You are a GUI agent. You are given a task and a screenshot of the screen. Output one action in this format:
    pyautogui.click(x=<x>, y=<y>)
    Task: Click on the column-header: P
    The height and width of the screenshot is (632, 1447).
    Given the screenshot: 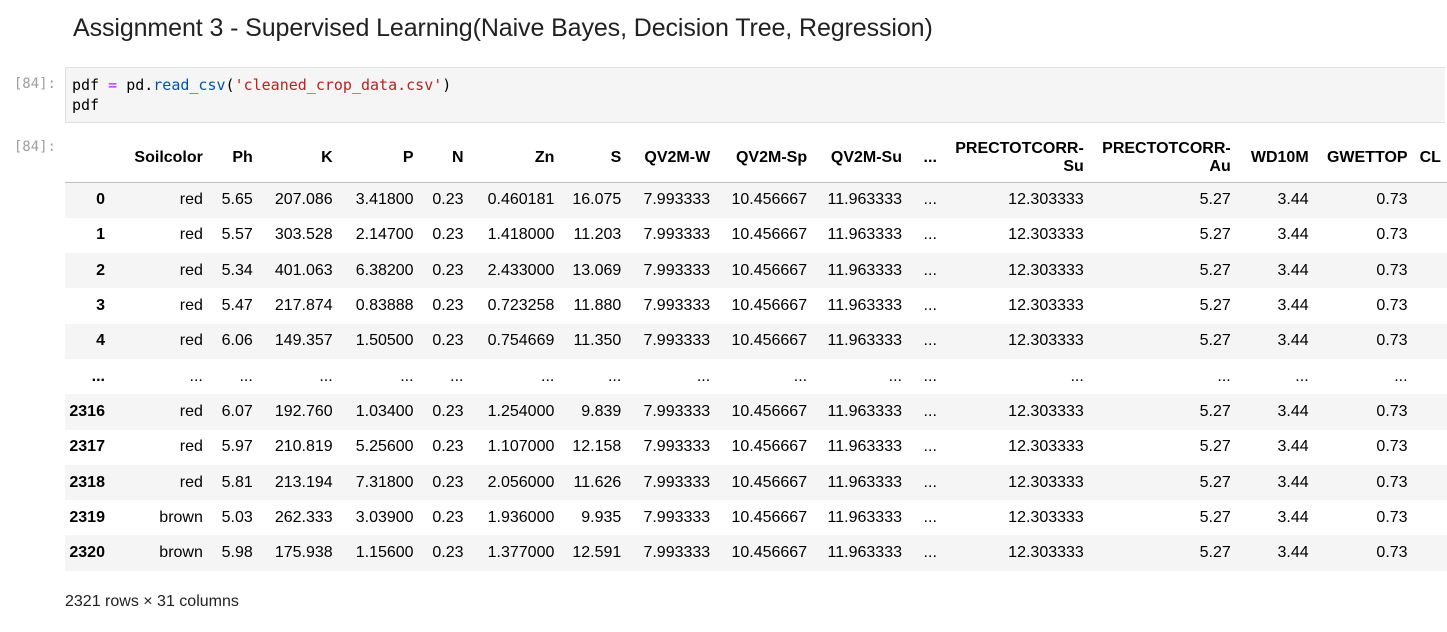 What is the action you would take?
    pyautogui.click(x=379, y=158)
    